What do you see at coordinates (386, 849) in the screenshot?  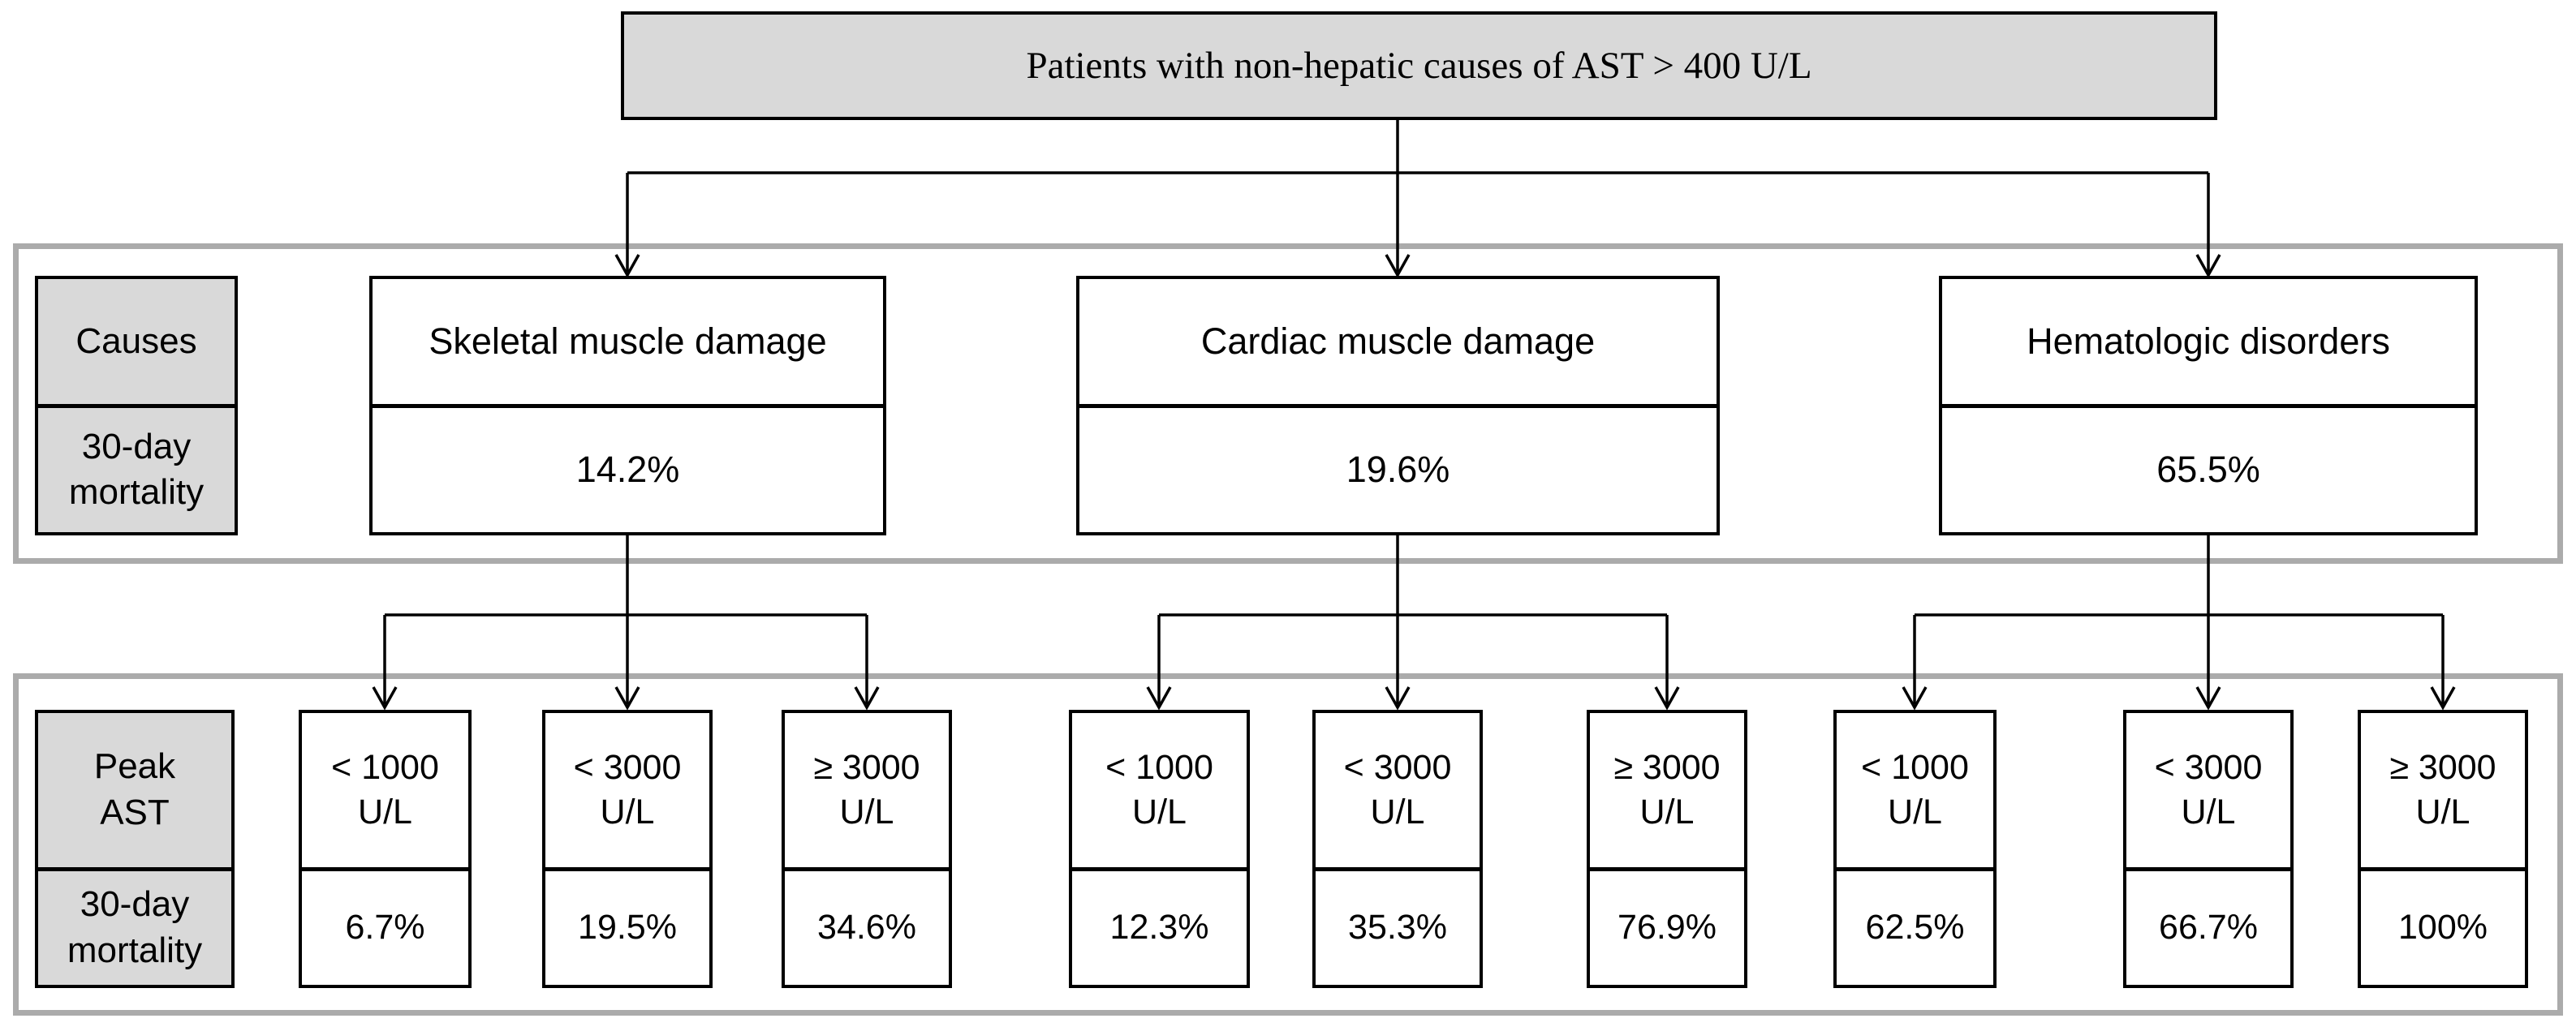 I see `peak-ast-box-skeletal-lt1000: < 1000 U/L 6.7%` at bounding box center [386, 849].